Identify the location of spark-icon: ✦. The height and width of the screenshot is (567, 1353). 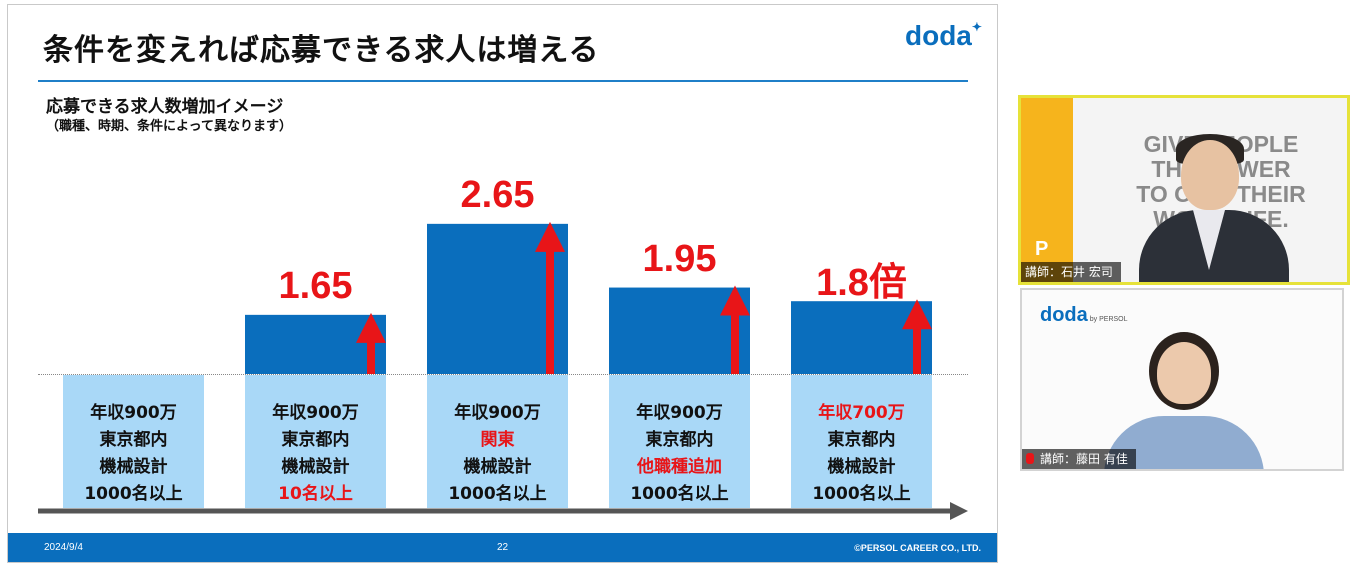
(976, 27).